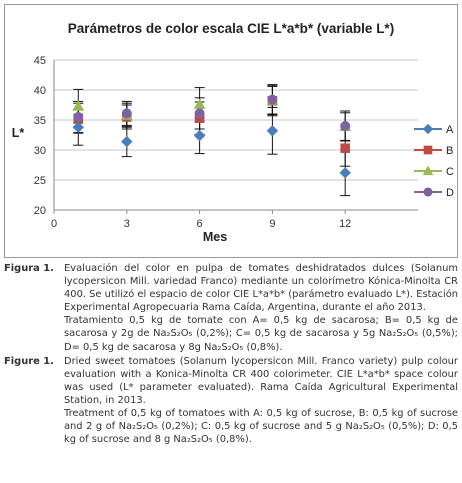  What do you see at coordinates (29, 268) in the screenshot?
I see `caption-label: Figura 1.` at bounding box center [29, 268].